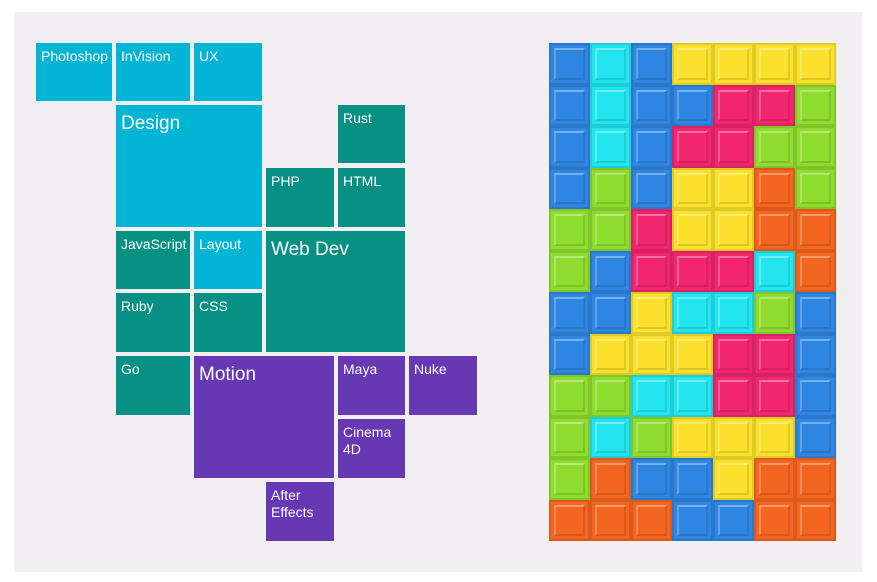  What do you see at coordinates (443, 385) in the screenshot?
I see `tile-nuke: Nuke` at bounding box center [443, 385].